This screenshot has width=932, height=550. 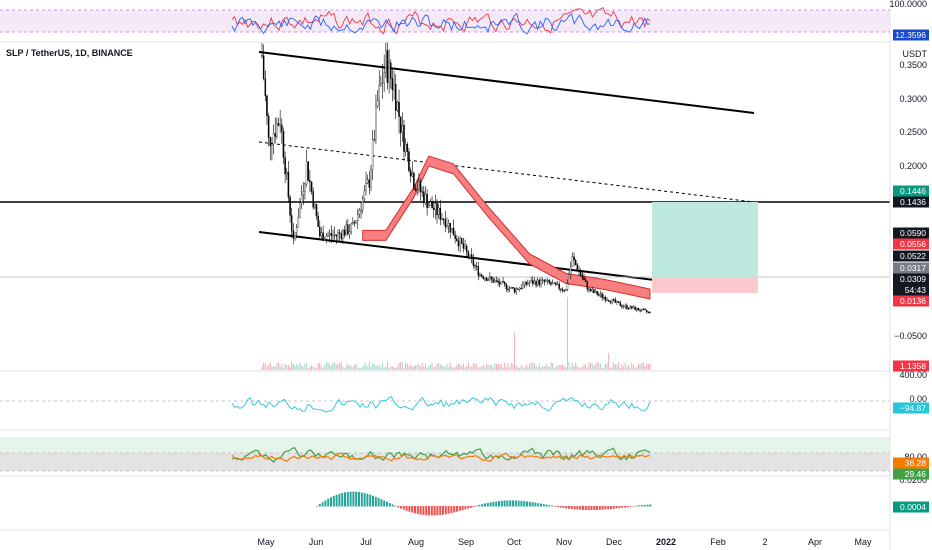 I want to click on pane-tick-label: 100.0000, so click(x=908, y=4).